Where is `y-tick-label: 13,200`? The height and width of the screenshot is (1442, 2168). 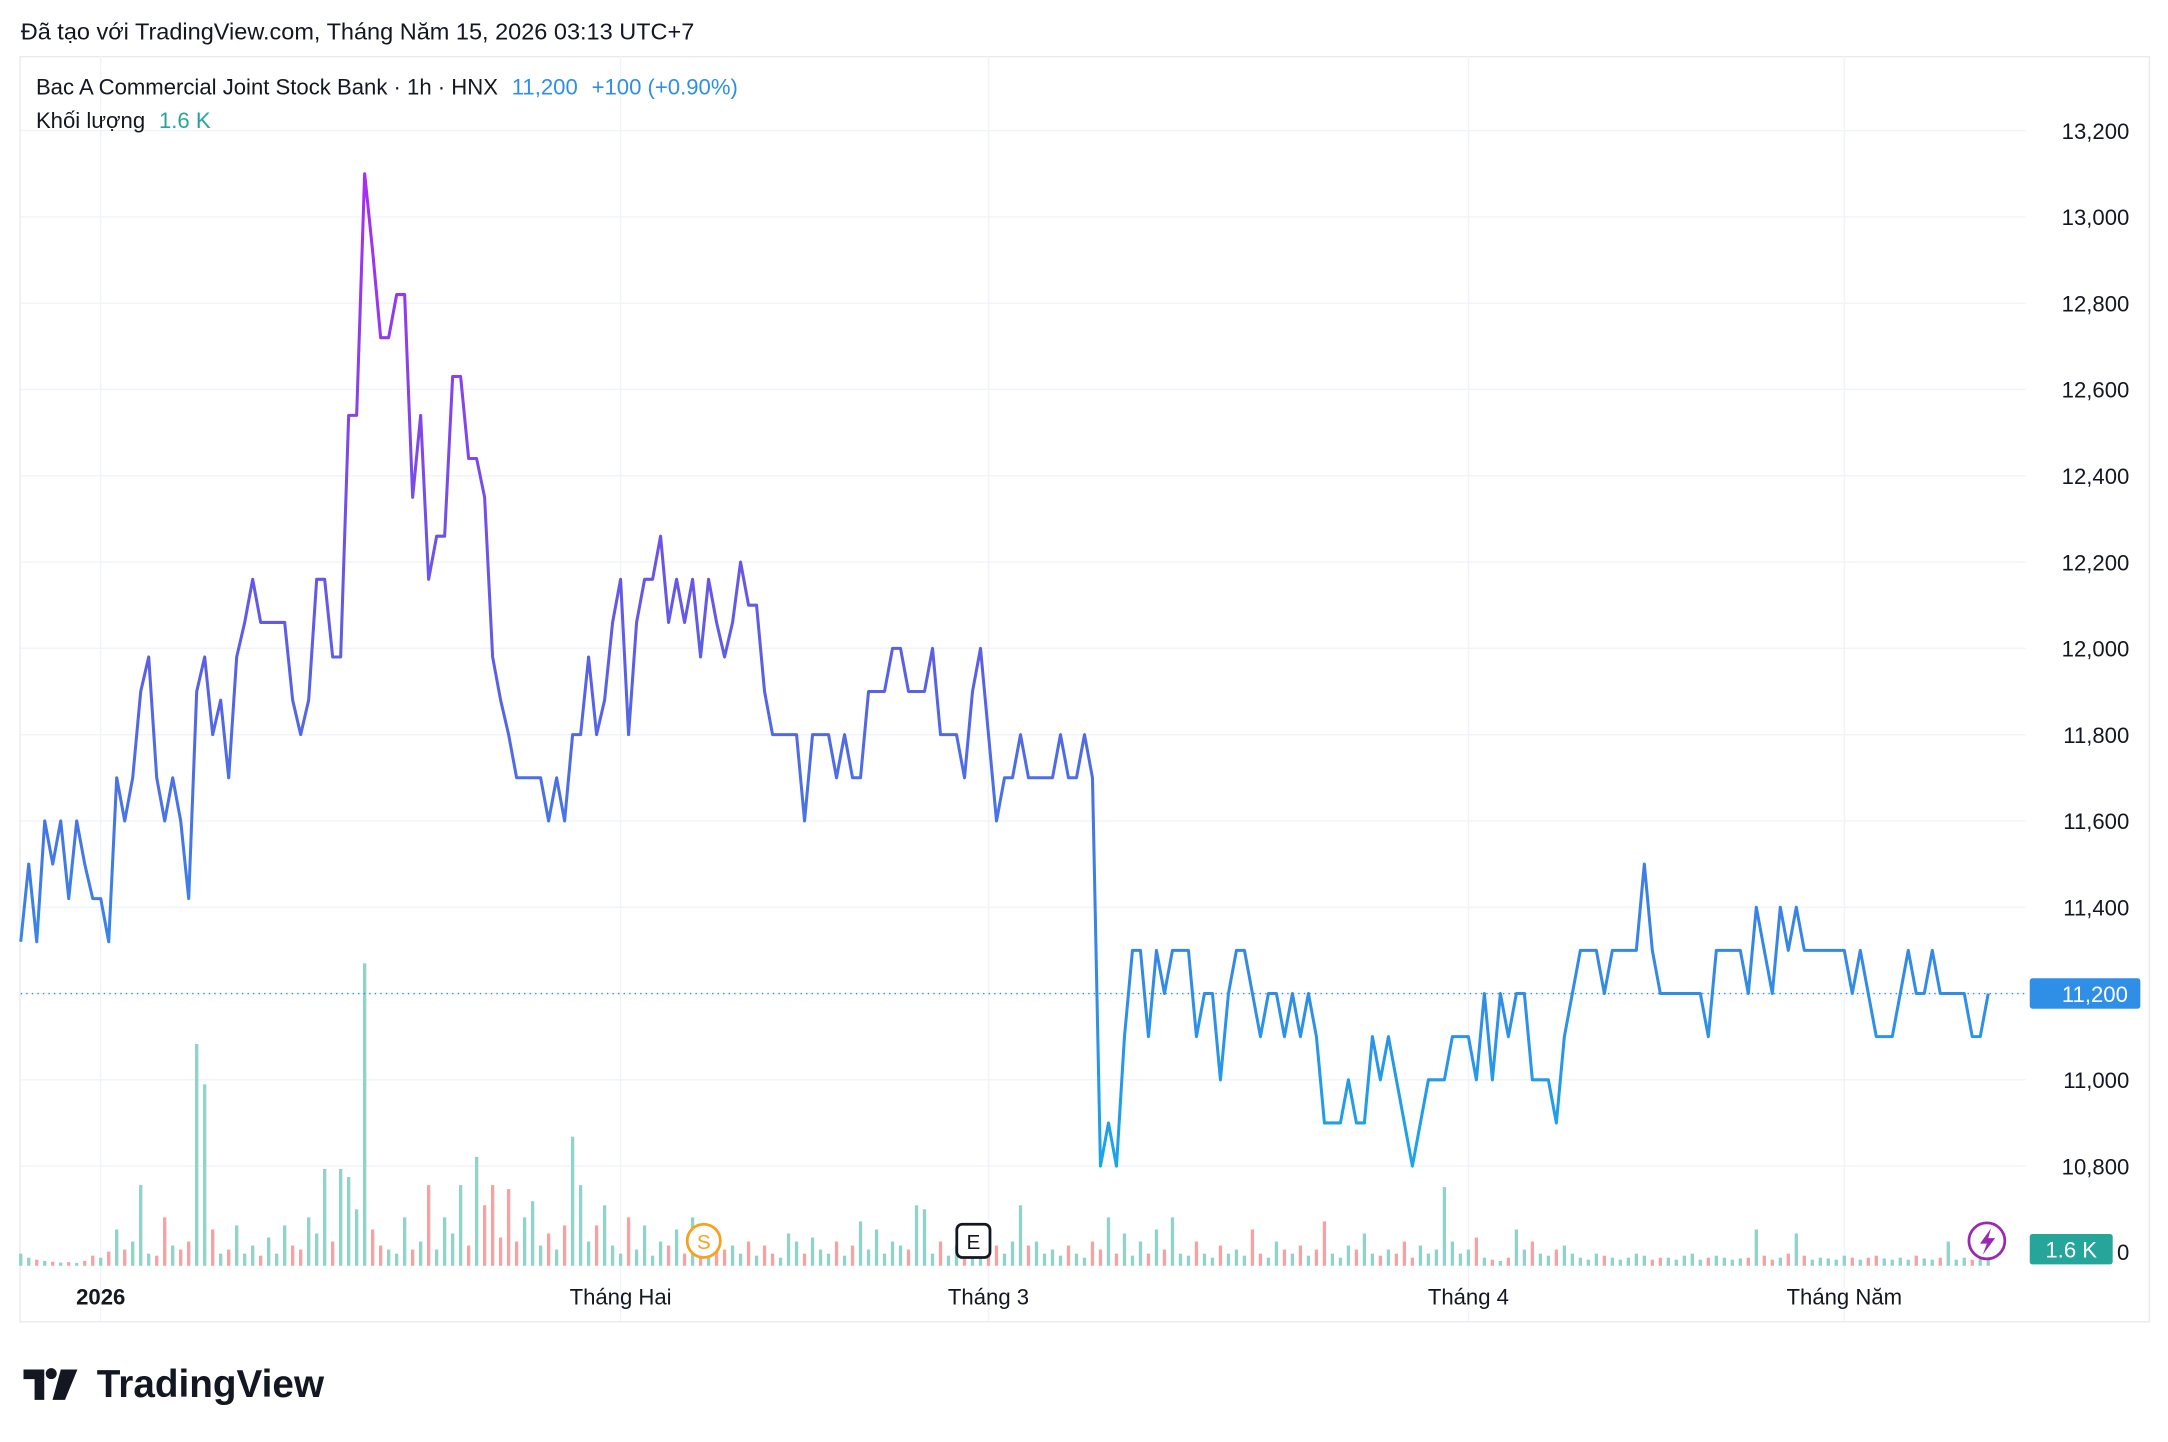
y-tick-label: 13,200 is located at coordinates (2096, 131).